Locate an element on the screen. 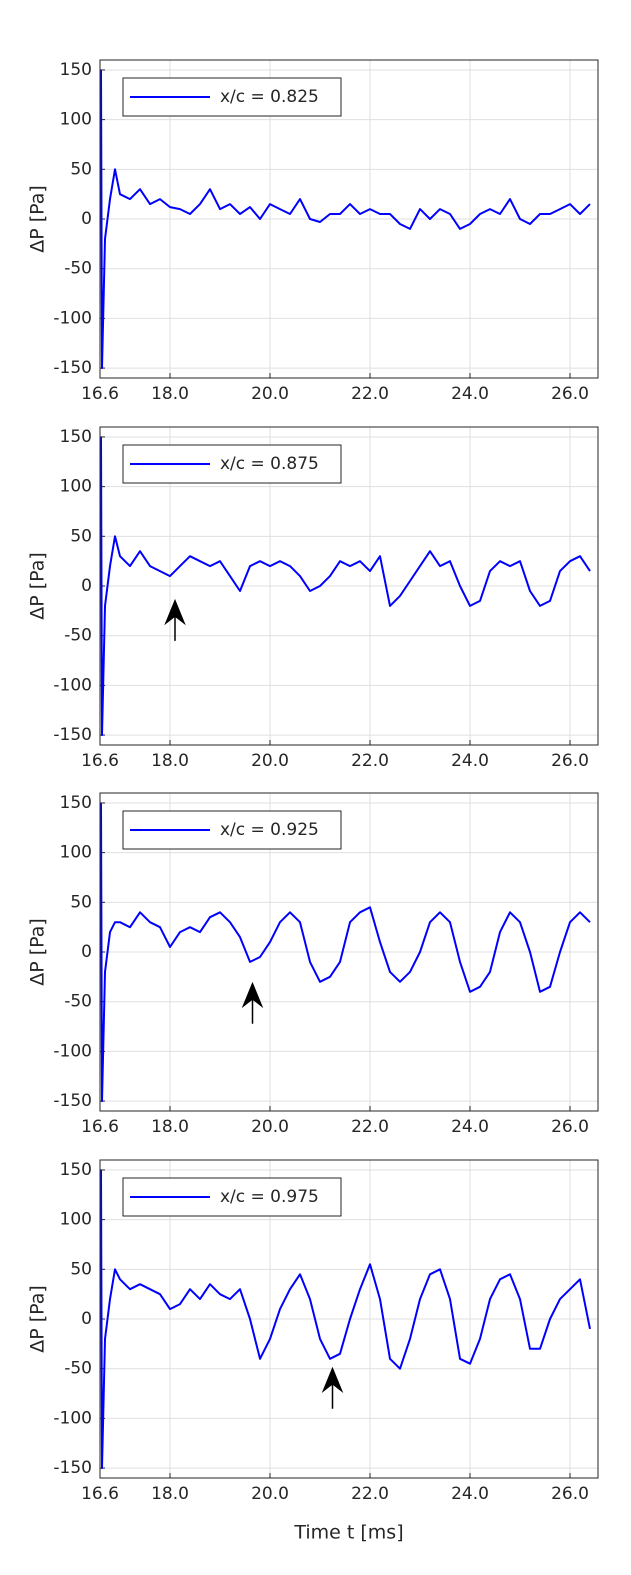  legend-label: x/c = 0.875 is located at coordinates (269, 464).